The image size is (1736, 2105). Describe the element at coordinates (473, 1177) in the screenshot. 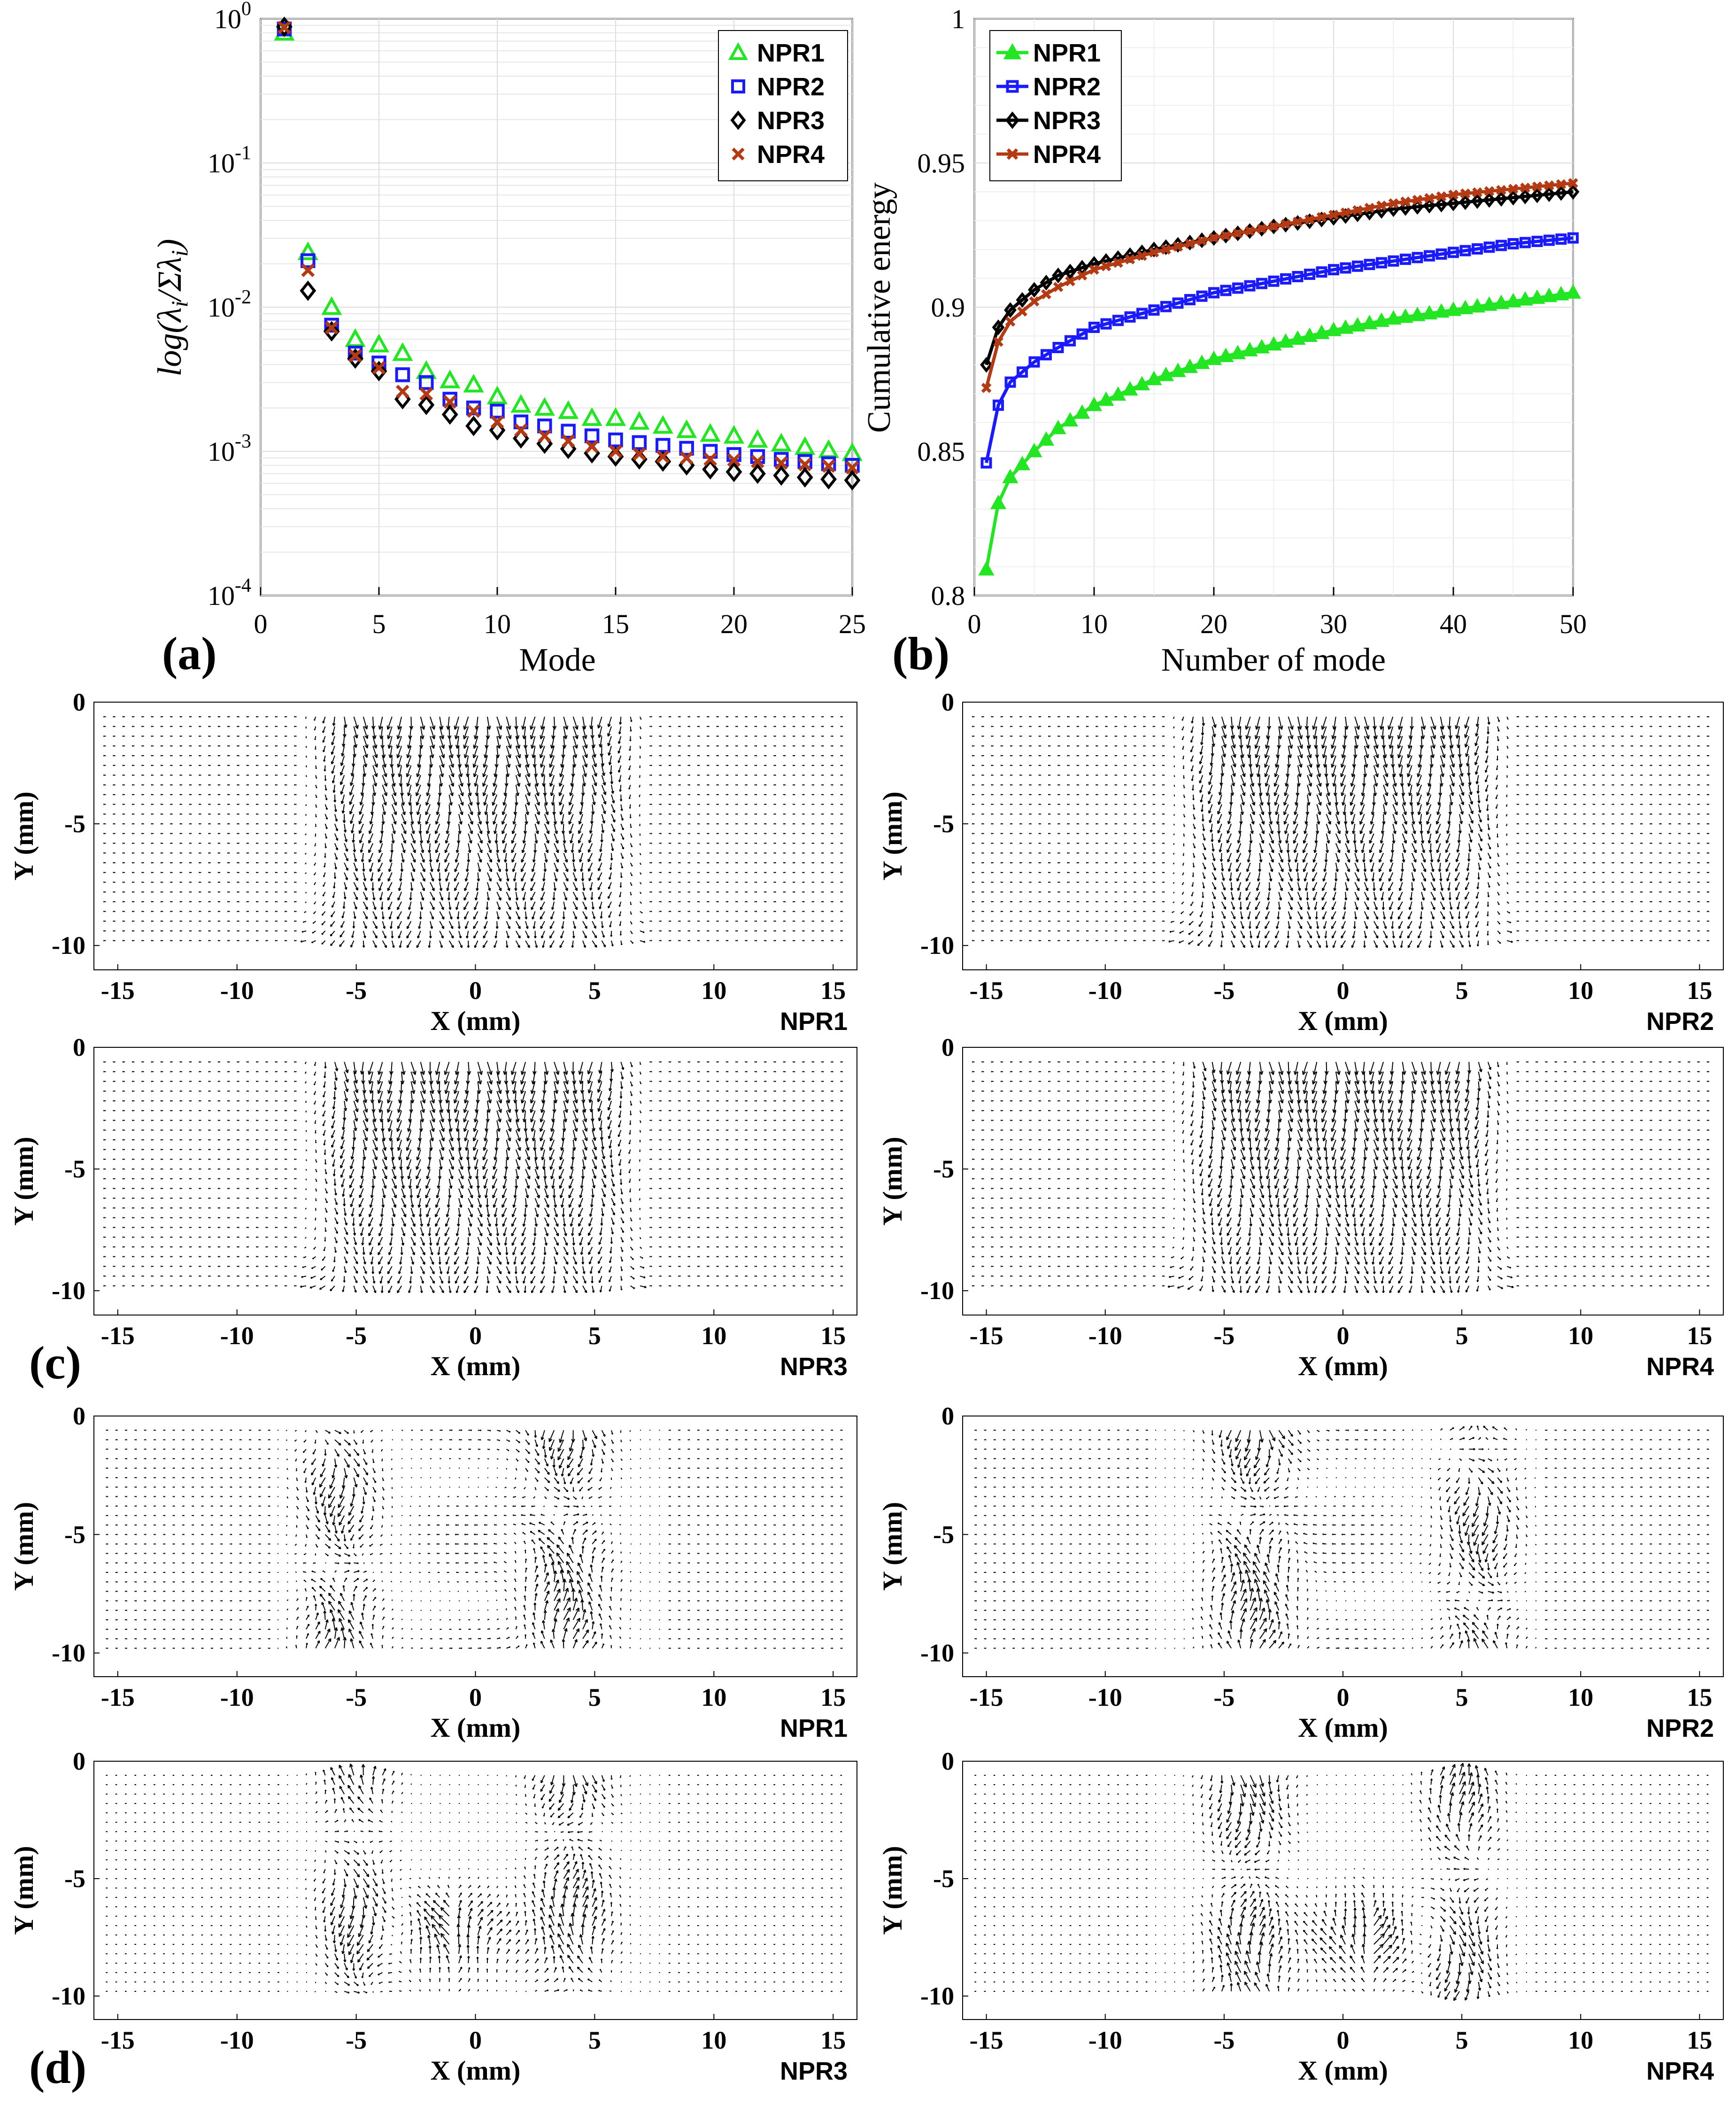

I see `quiver-arrows` at that location.